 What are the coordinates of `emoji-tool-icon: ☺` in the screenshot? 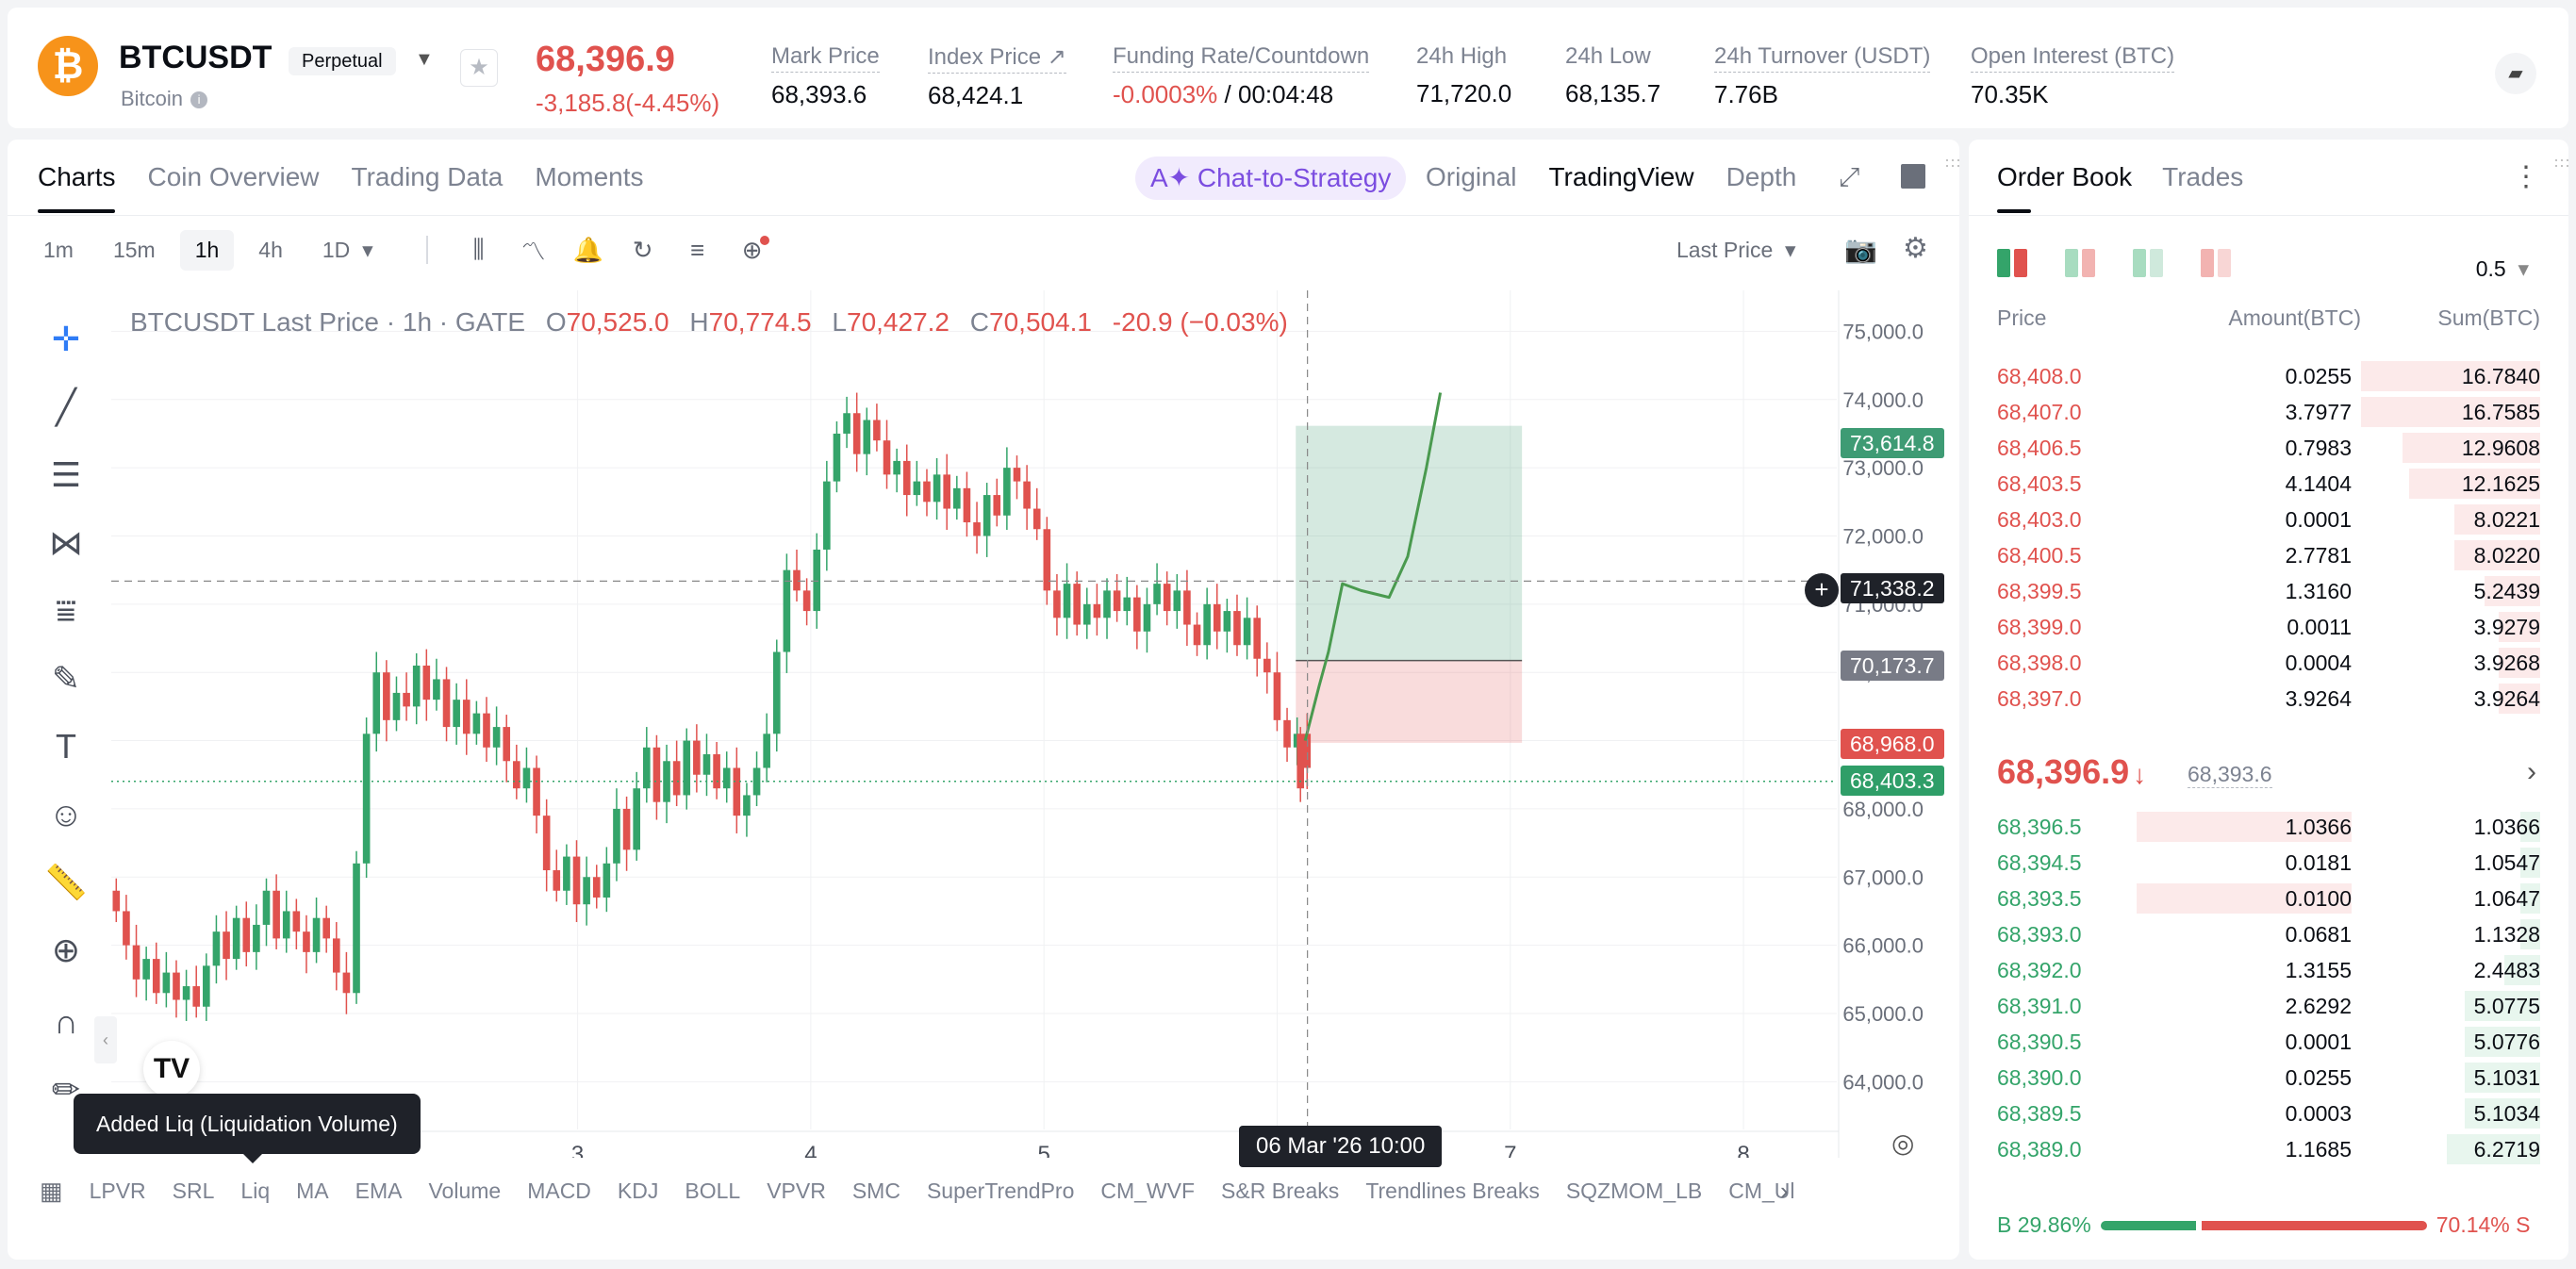 It's located at (66, 814).